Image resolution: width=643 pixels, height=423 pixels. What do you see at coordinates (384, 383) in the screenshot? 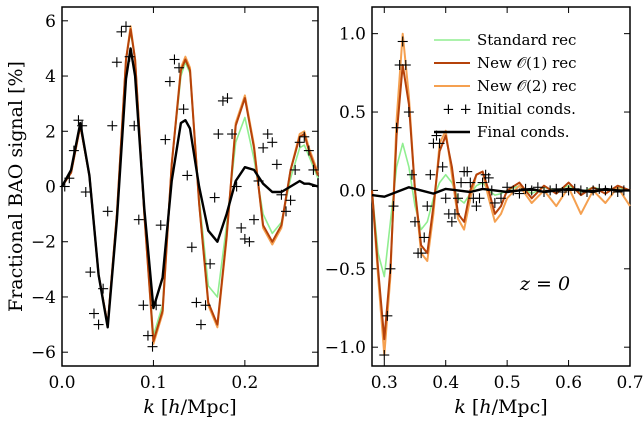
I see `x-tick-label: 0.3` at bounding box center [384, 383].